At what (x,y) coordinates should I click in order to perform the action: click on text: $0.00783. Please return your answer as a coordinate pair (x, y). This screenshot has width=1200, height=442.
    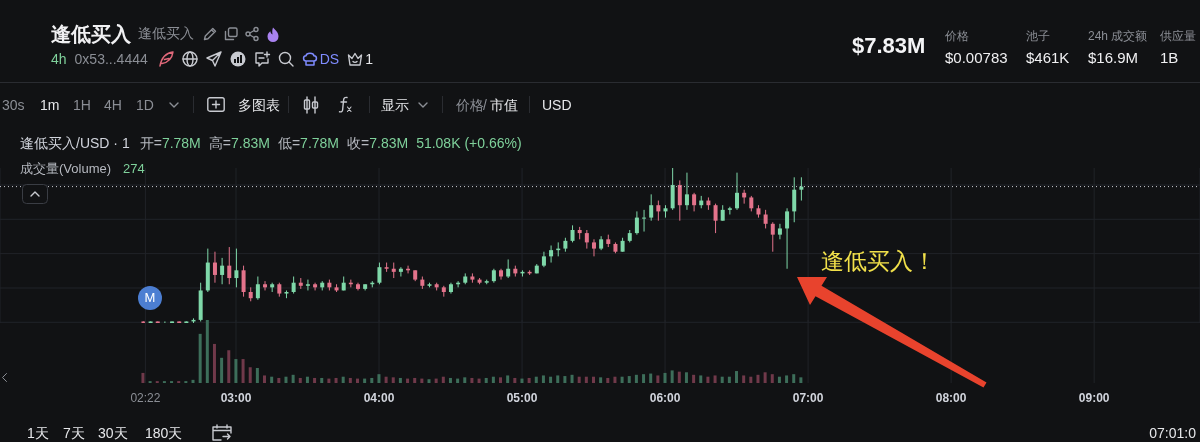
    Looking at the image, I should click on (976, 57).